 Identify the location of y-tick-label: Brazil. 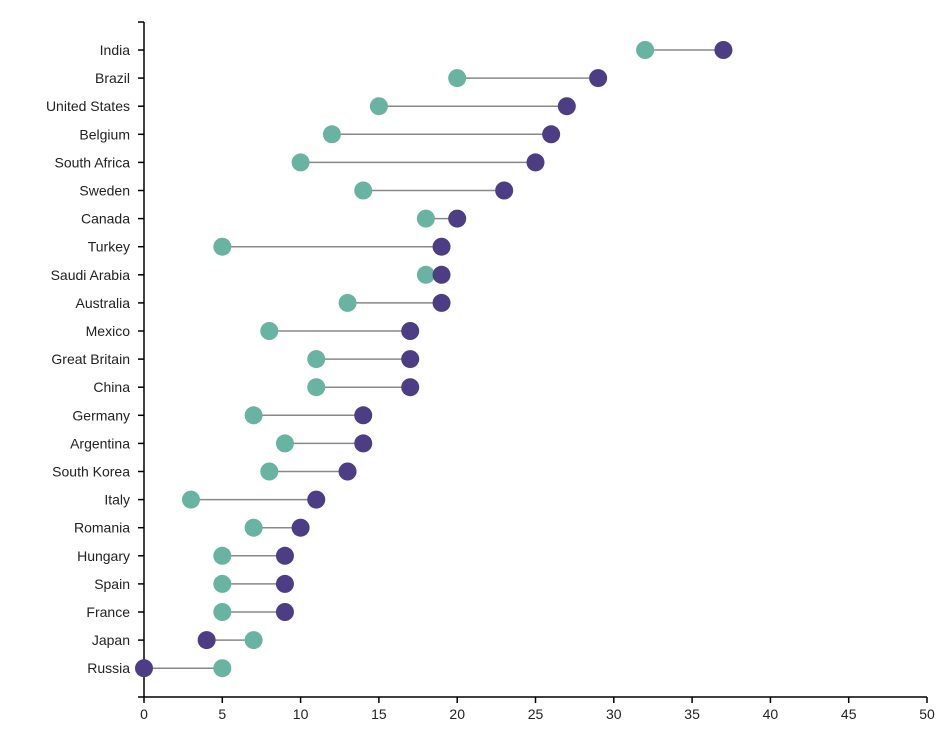
(112, 78).